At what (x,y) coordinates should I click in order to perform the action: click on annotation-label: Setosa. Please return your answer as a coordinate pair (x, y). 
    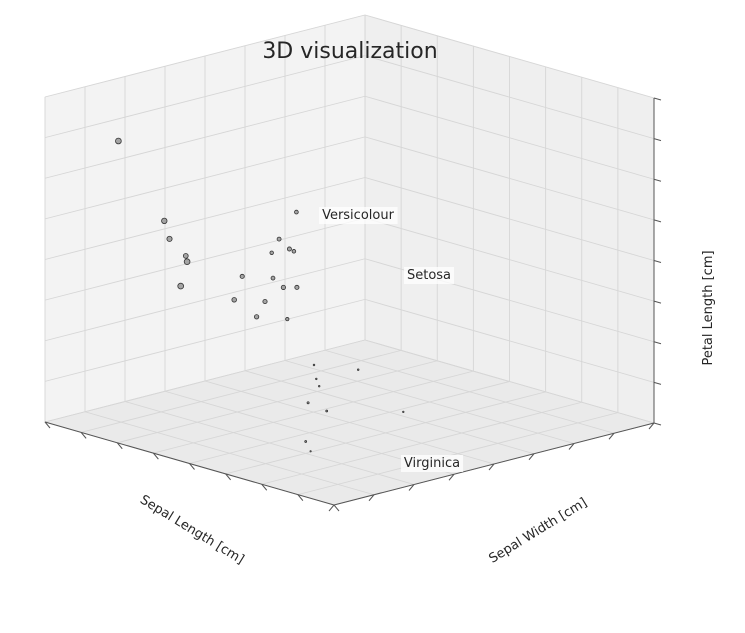
    Looking at the image, I should click on (429, 275).